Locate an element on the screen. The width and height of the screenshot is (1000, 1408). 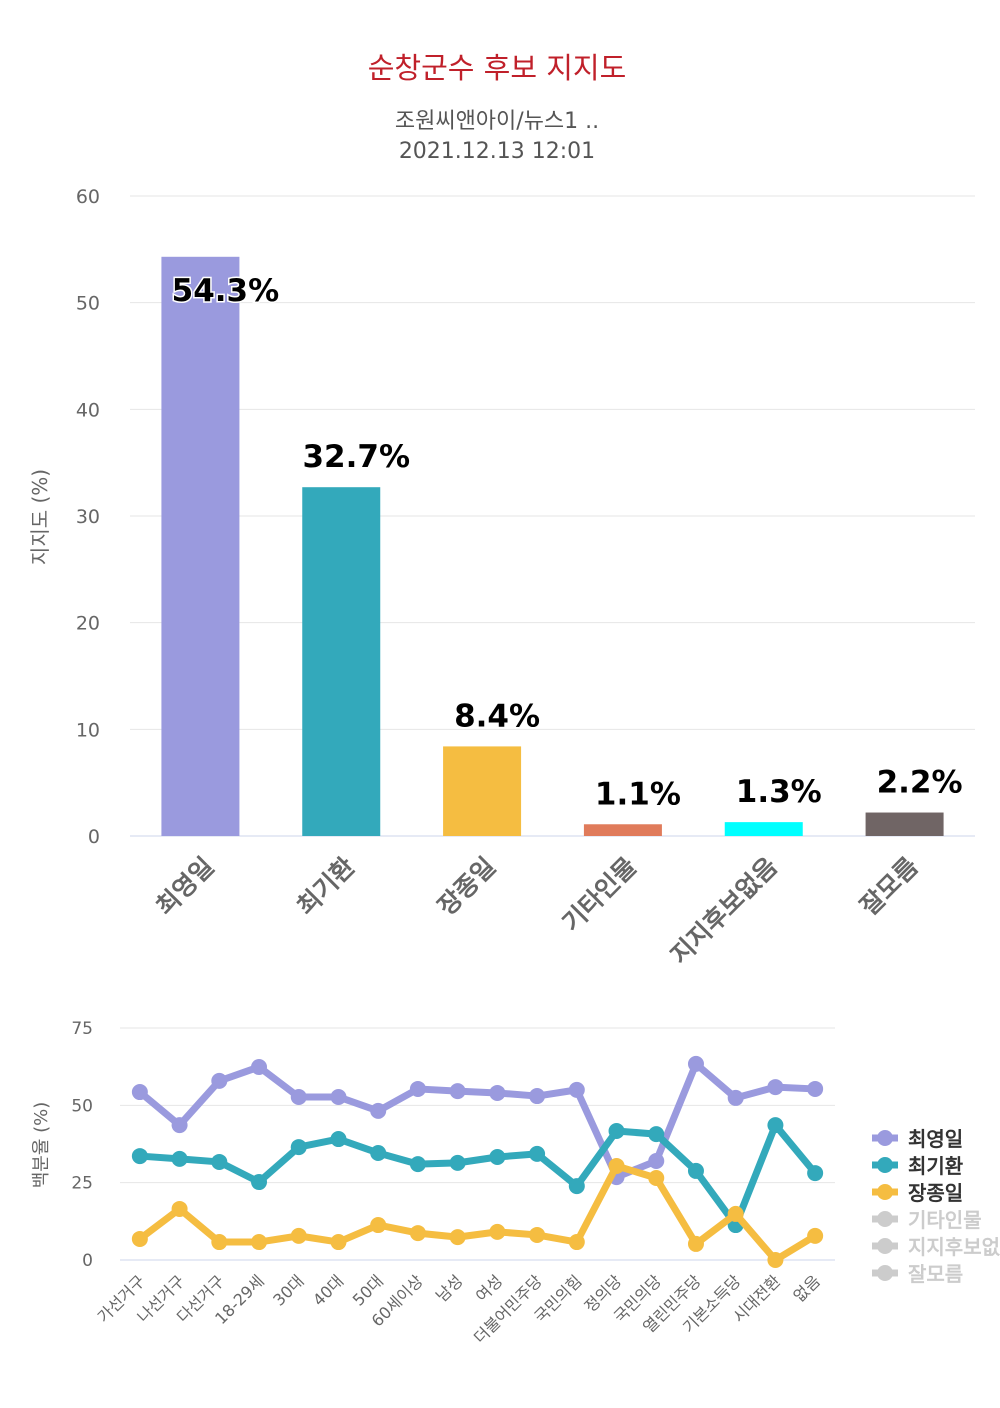
x-tick-label: 30대 is located at coordinates (288, 1290).